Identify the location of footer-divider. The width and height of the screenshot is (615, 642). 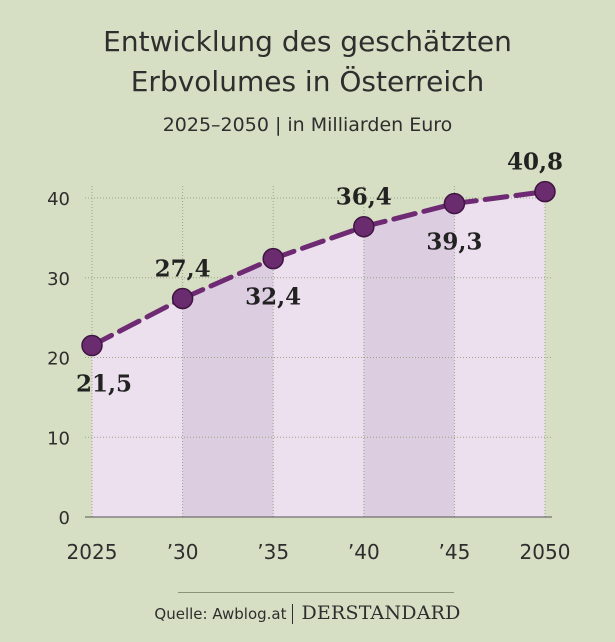
(316, 592).